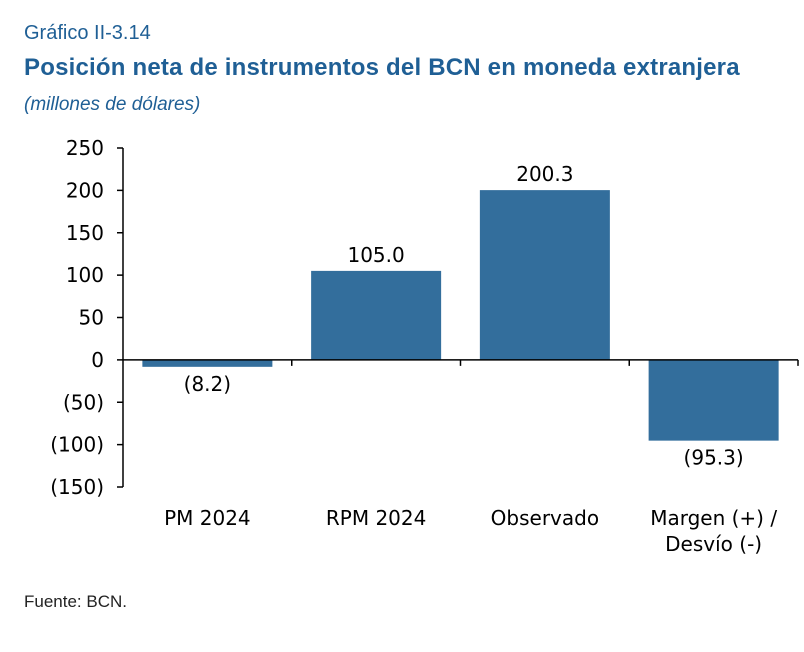  Describe the element at coordinates (85, 275) in the screenshot. I see `y-tick-label: 100` at that location.